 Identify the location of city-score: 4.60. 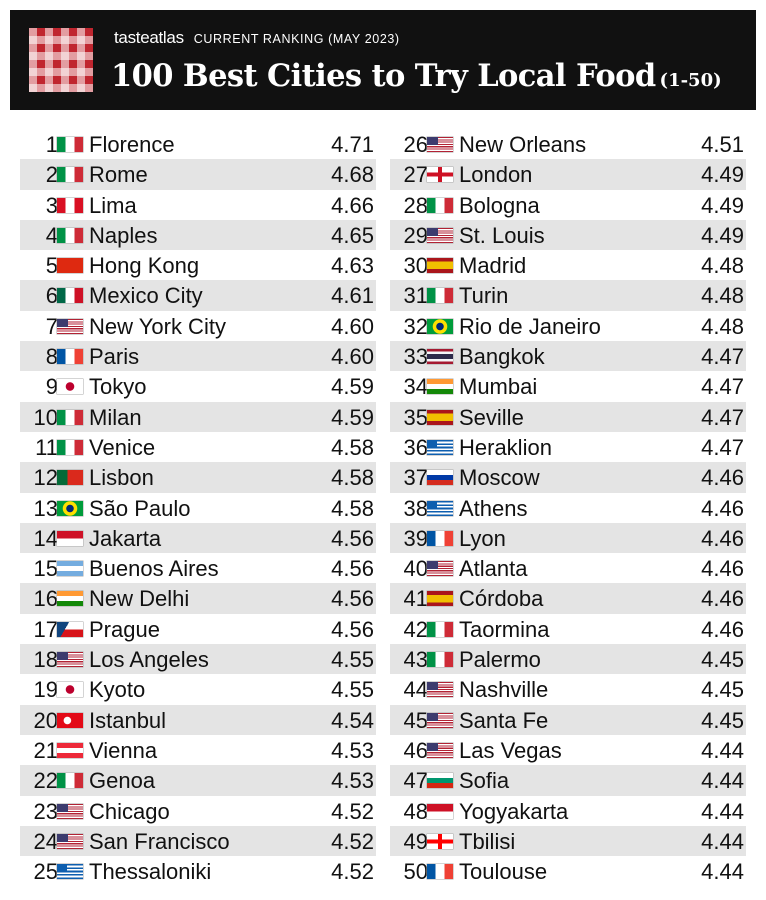
(352, 326).